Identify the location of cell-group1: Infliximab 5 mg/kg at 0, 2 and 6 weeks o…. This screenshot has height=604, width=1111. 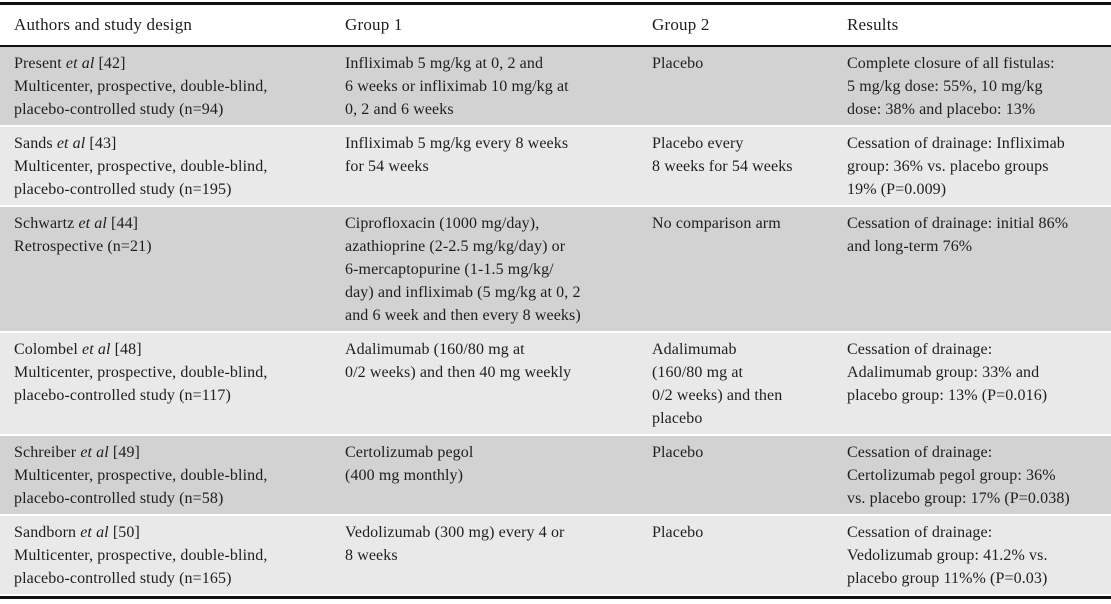
(457, 86).